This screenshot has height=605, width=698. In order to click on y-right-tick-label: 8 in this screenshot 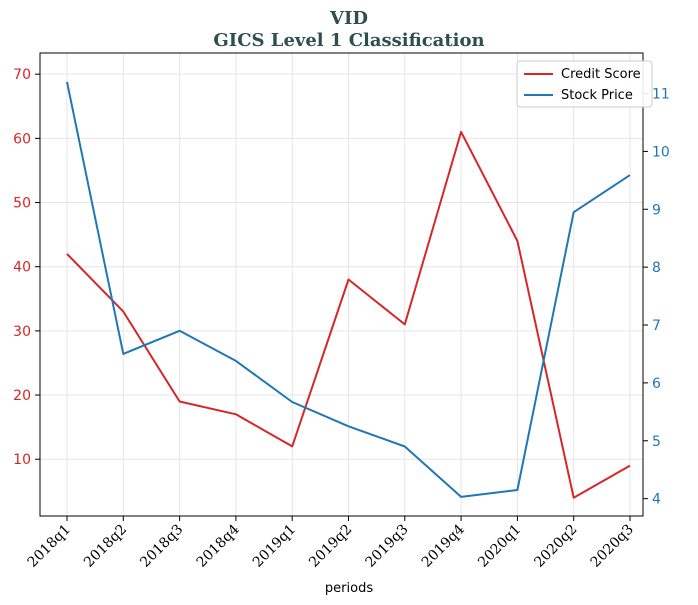, I will do `click(656, 268)`.